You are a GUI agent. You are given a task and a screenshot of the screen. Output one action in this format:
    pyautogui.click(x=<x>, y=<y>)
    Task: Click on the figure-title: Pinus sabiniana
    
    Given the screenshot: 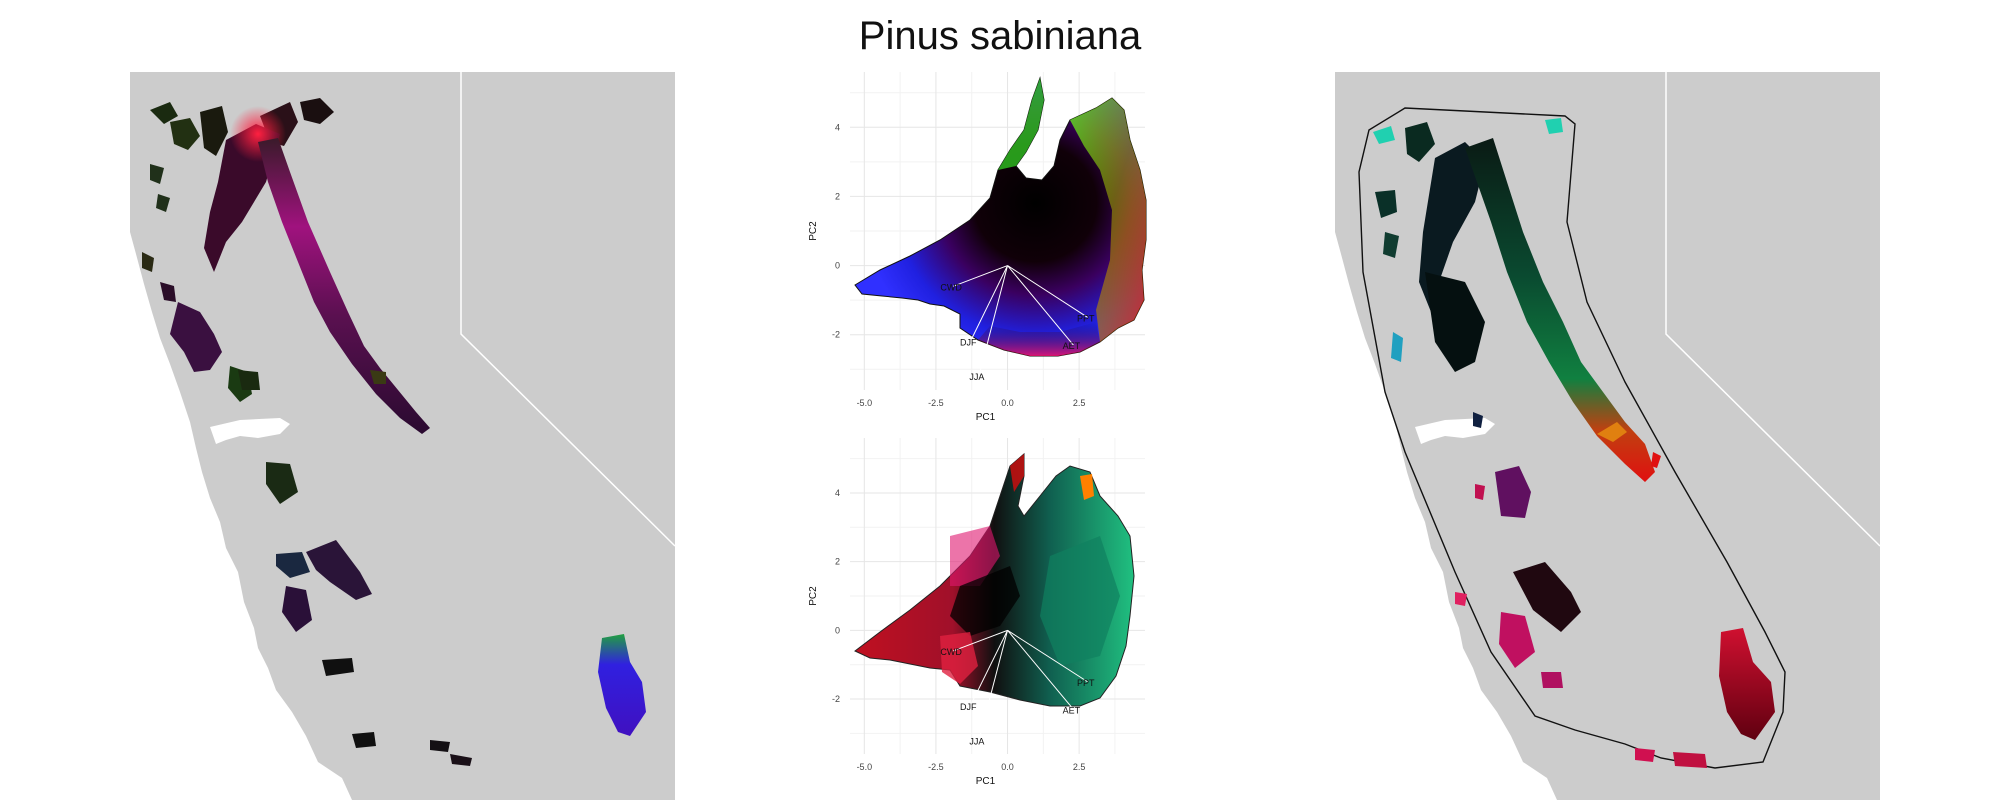 What is the action you would take?
    pyautogui.click(x=1000, y=36)
    